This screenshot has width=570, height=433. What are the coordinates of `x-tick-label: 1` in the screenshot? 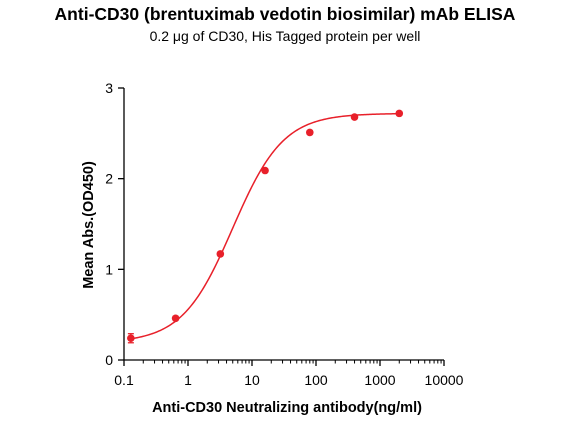 It's located at (188, 380).